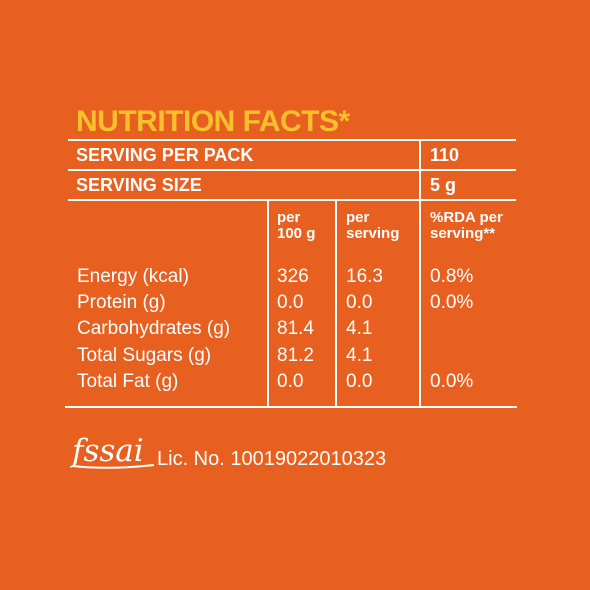  Describe the element at coordinates (463, 233) in the screenshot. I see `col-header-rda-line2: serving**` at that location.